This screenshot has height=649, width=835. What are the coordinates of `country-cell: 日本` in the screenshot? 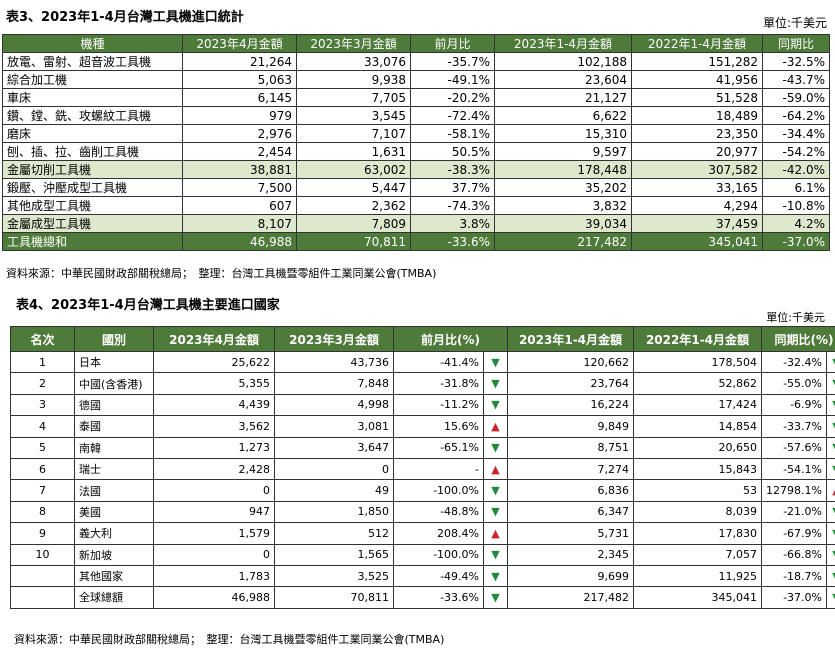 It's located at (114, 362).